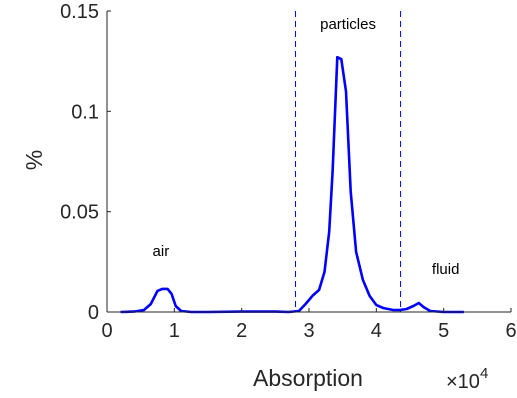  Describe the element at coordinates (161, 251) in the screenshot. I see `annotation-label: air` at that location.